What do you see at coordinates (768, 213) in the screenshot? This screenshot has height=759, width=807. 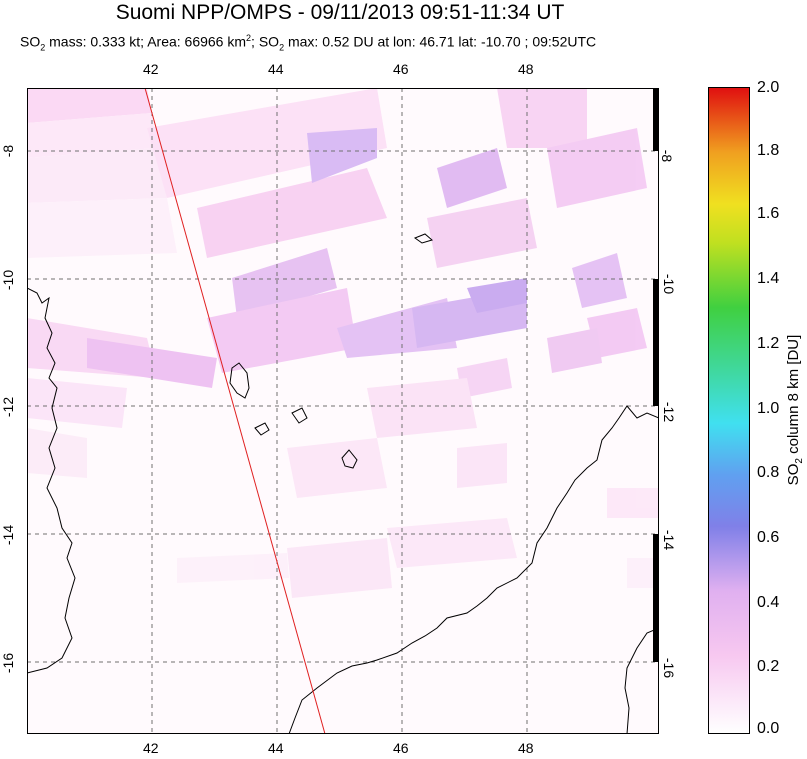 I see `colorbar-tick-1.6: 1.6` at bounding box center [768, 213].